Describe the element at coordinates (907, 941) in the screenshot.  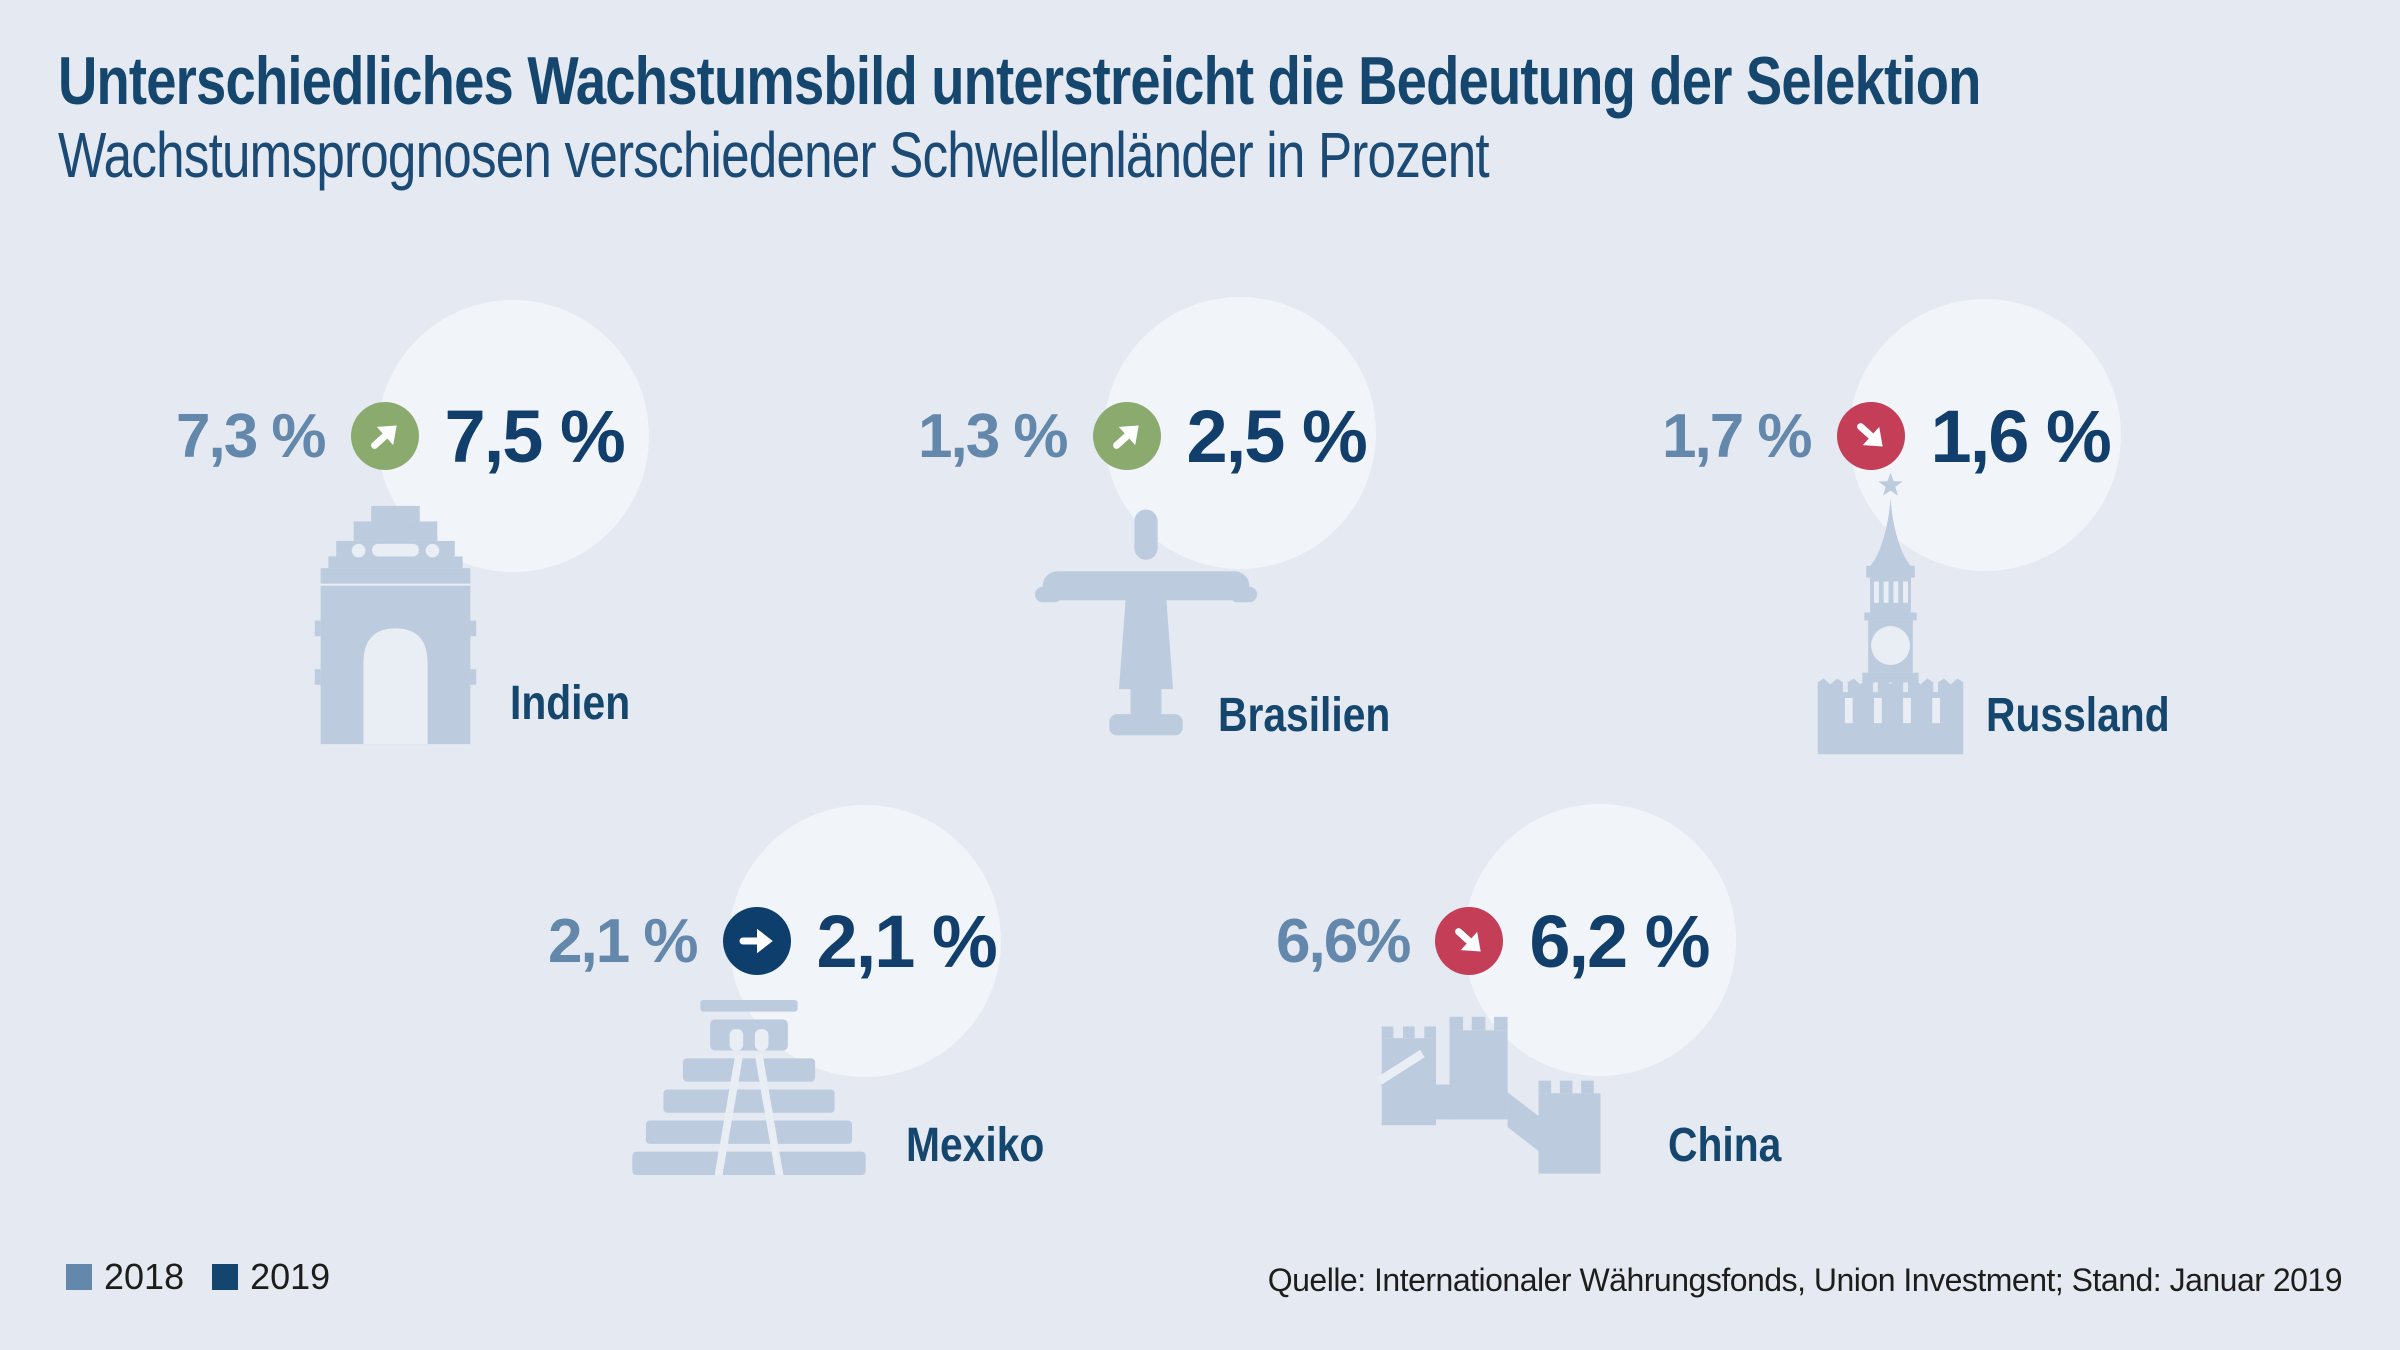
I see `value-2019: 2,1 %` at that location.